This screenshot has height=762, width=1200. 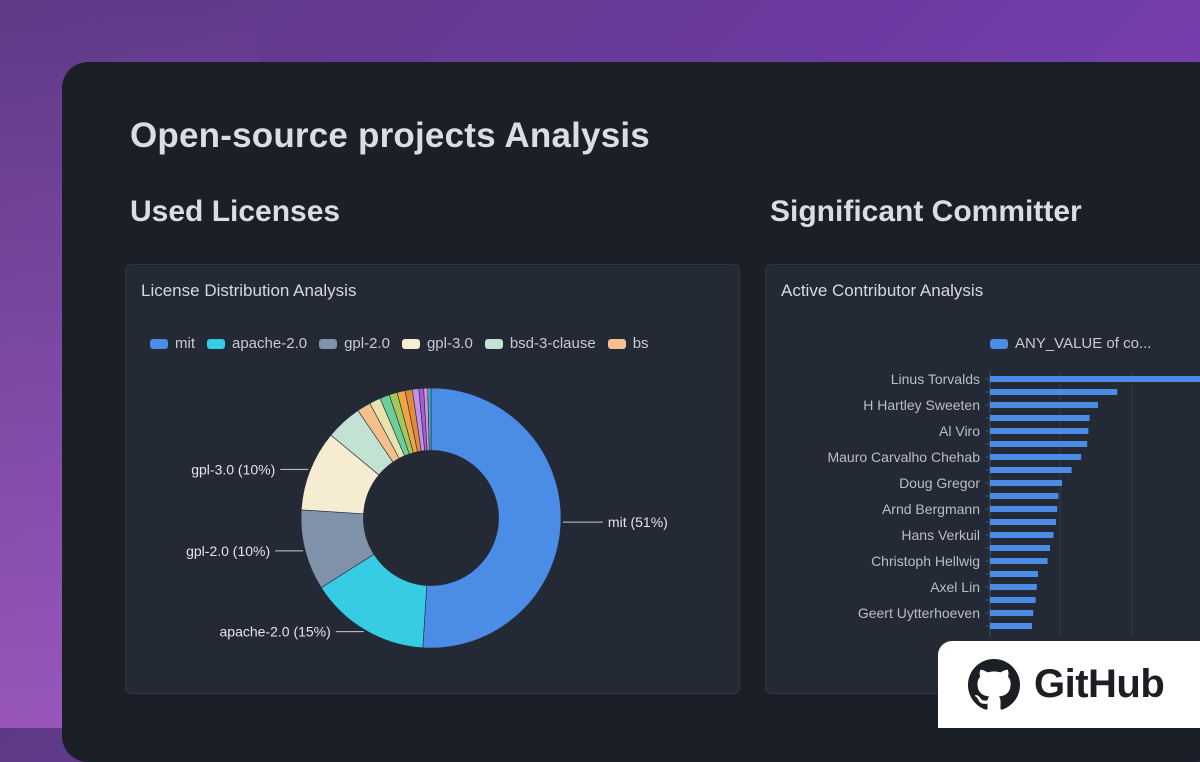 I want to click on legend-item-bsd-3-clause: bsd-3-clause, so click(x=540, y=343).